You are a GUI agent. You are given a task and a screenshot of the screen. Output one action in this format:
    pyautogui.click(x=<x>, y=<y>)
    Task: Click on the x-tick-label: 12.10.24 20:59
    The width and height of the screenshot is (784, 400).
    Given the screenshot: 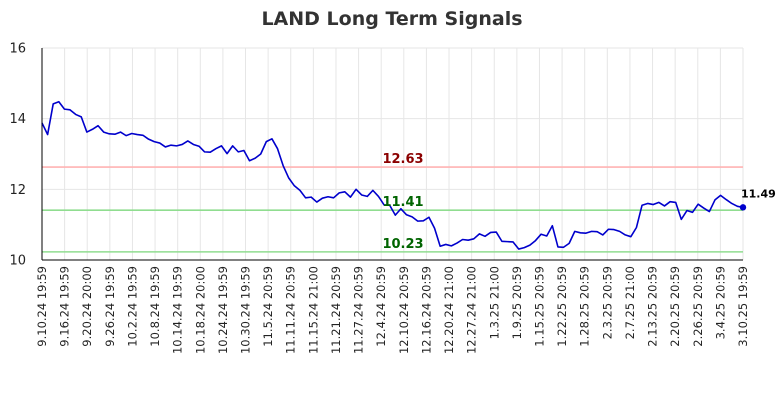 What is the action you would take?
    pyautogui.click(x=404, y=310)
    